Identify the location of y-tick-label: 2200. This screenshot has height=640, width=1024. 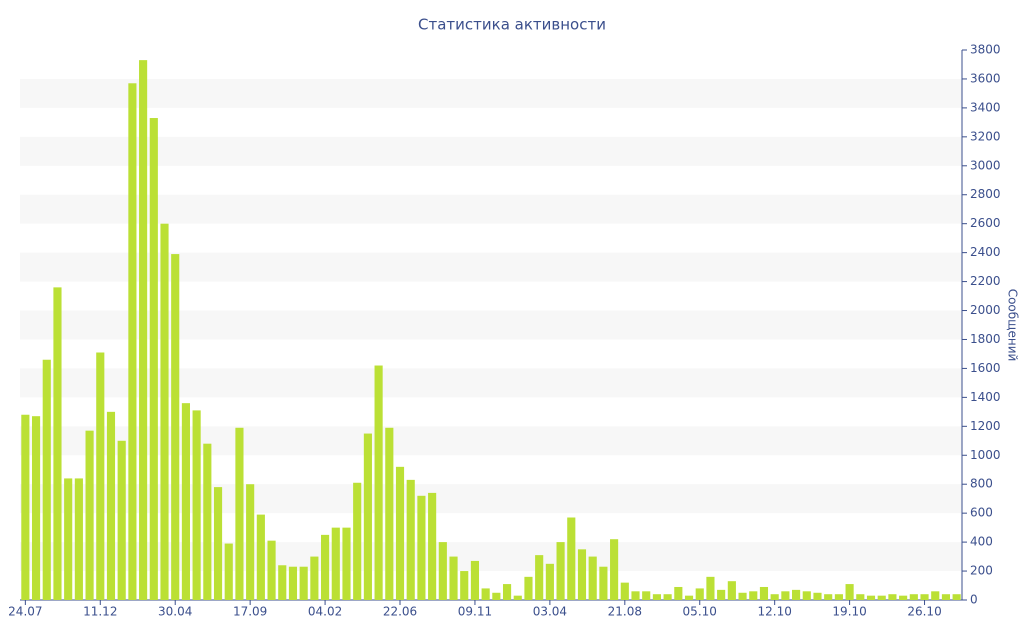
(985, 281).